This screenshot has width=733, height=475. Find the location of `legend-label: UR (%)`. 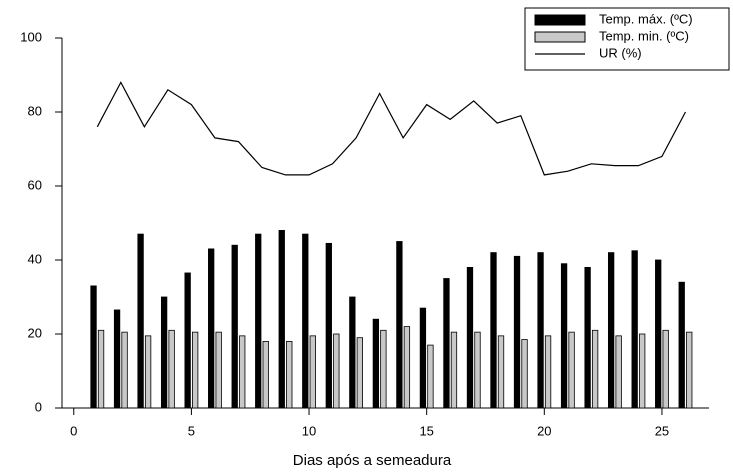

legend-label: UR (%) is located at coordinates (620, 52).